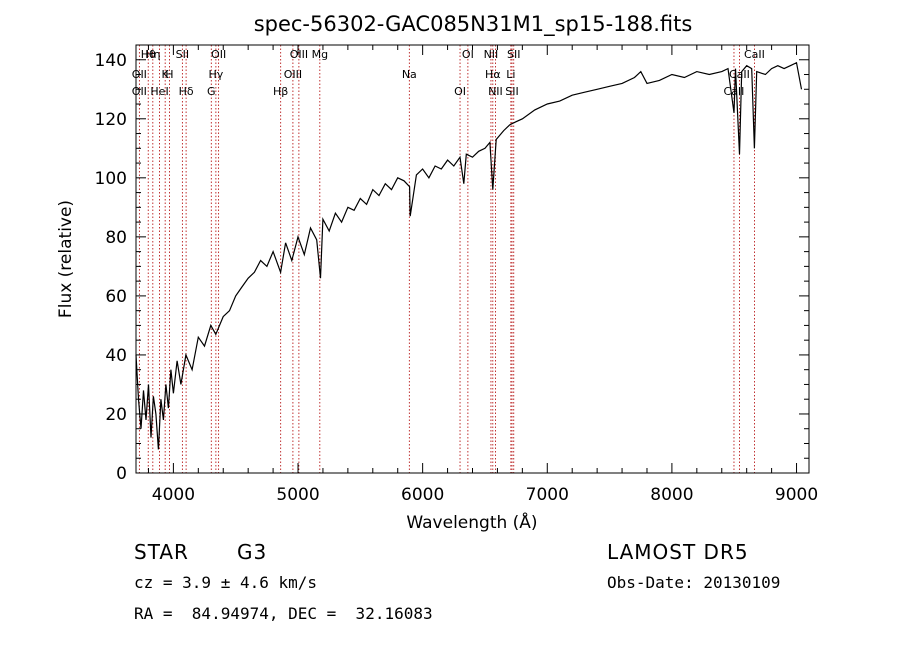  I want to click on x-tick-label: 9000, so click(796, 495).